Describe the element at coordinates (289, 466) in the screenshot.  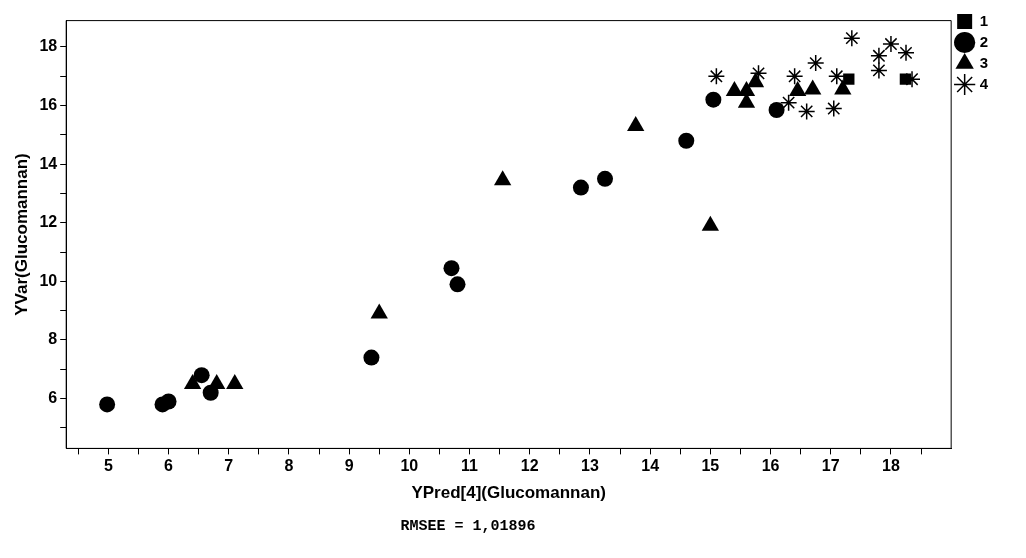
I see `x-tick-label: 8` at that location.